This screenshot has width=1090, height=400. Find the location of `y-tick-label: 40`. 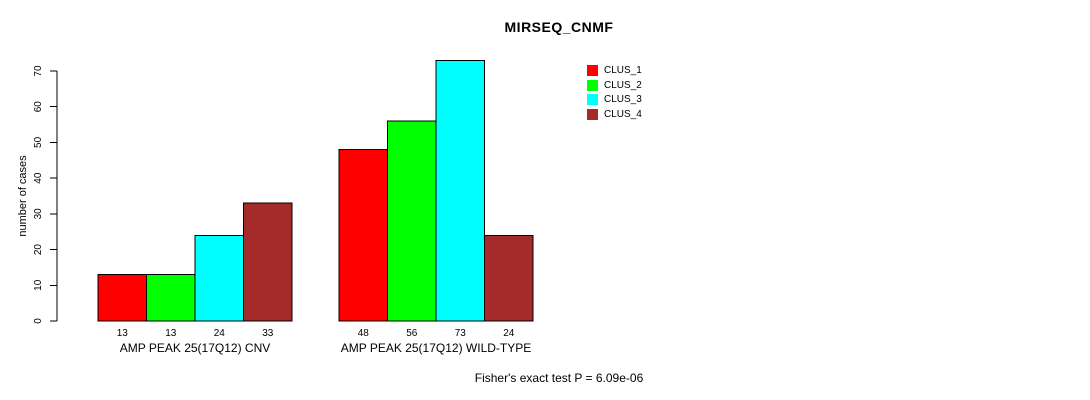

y-tick-label: 40 is located at coordinates (38, 178).